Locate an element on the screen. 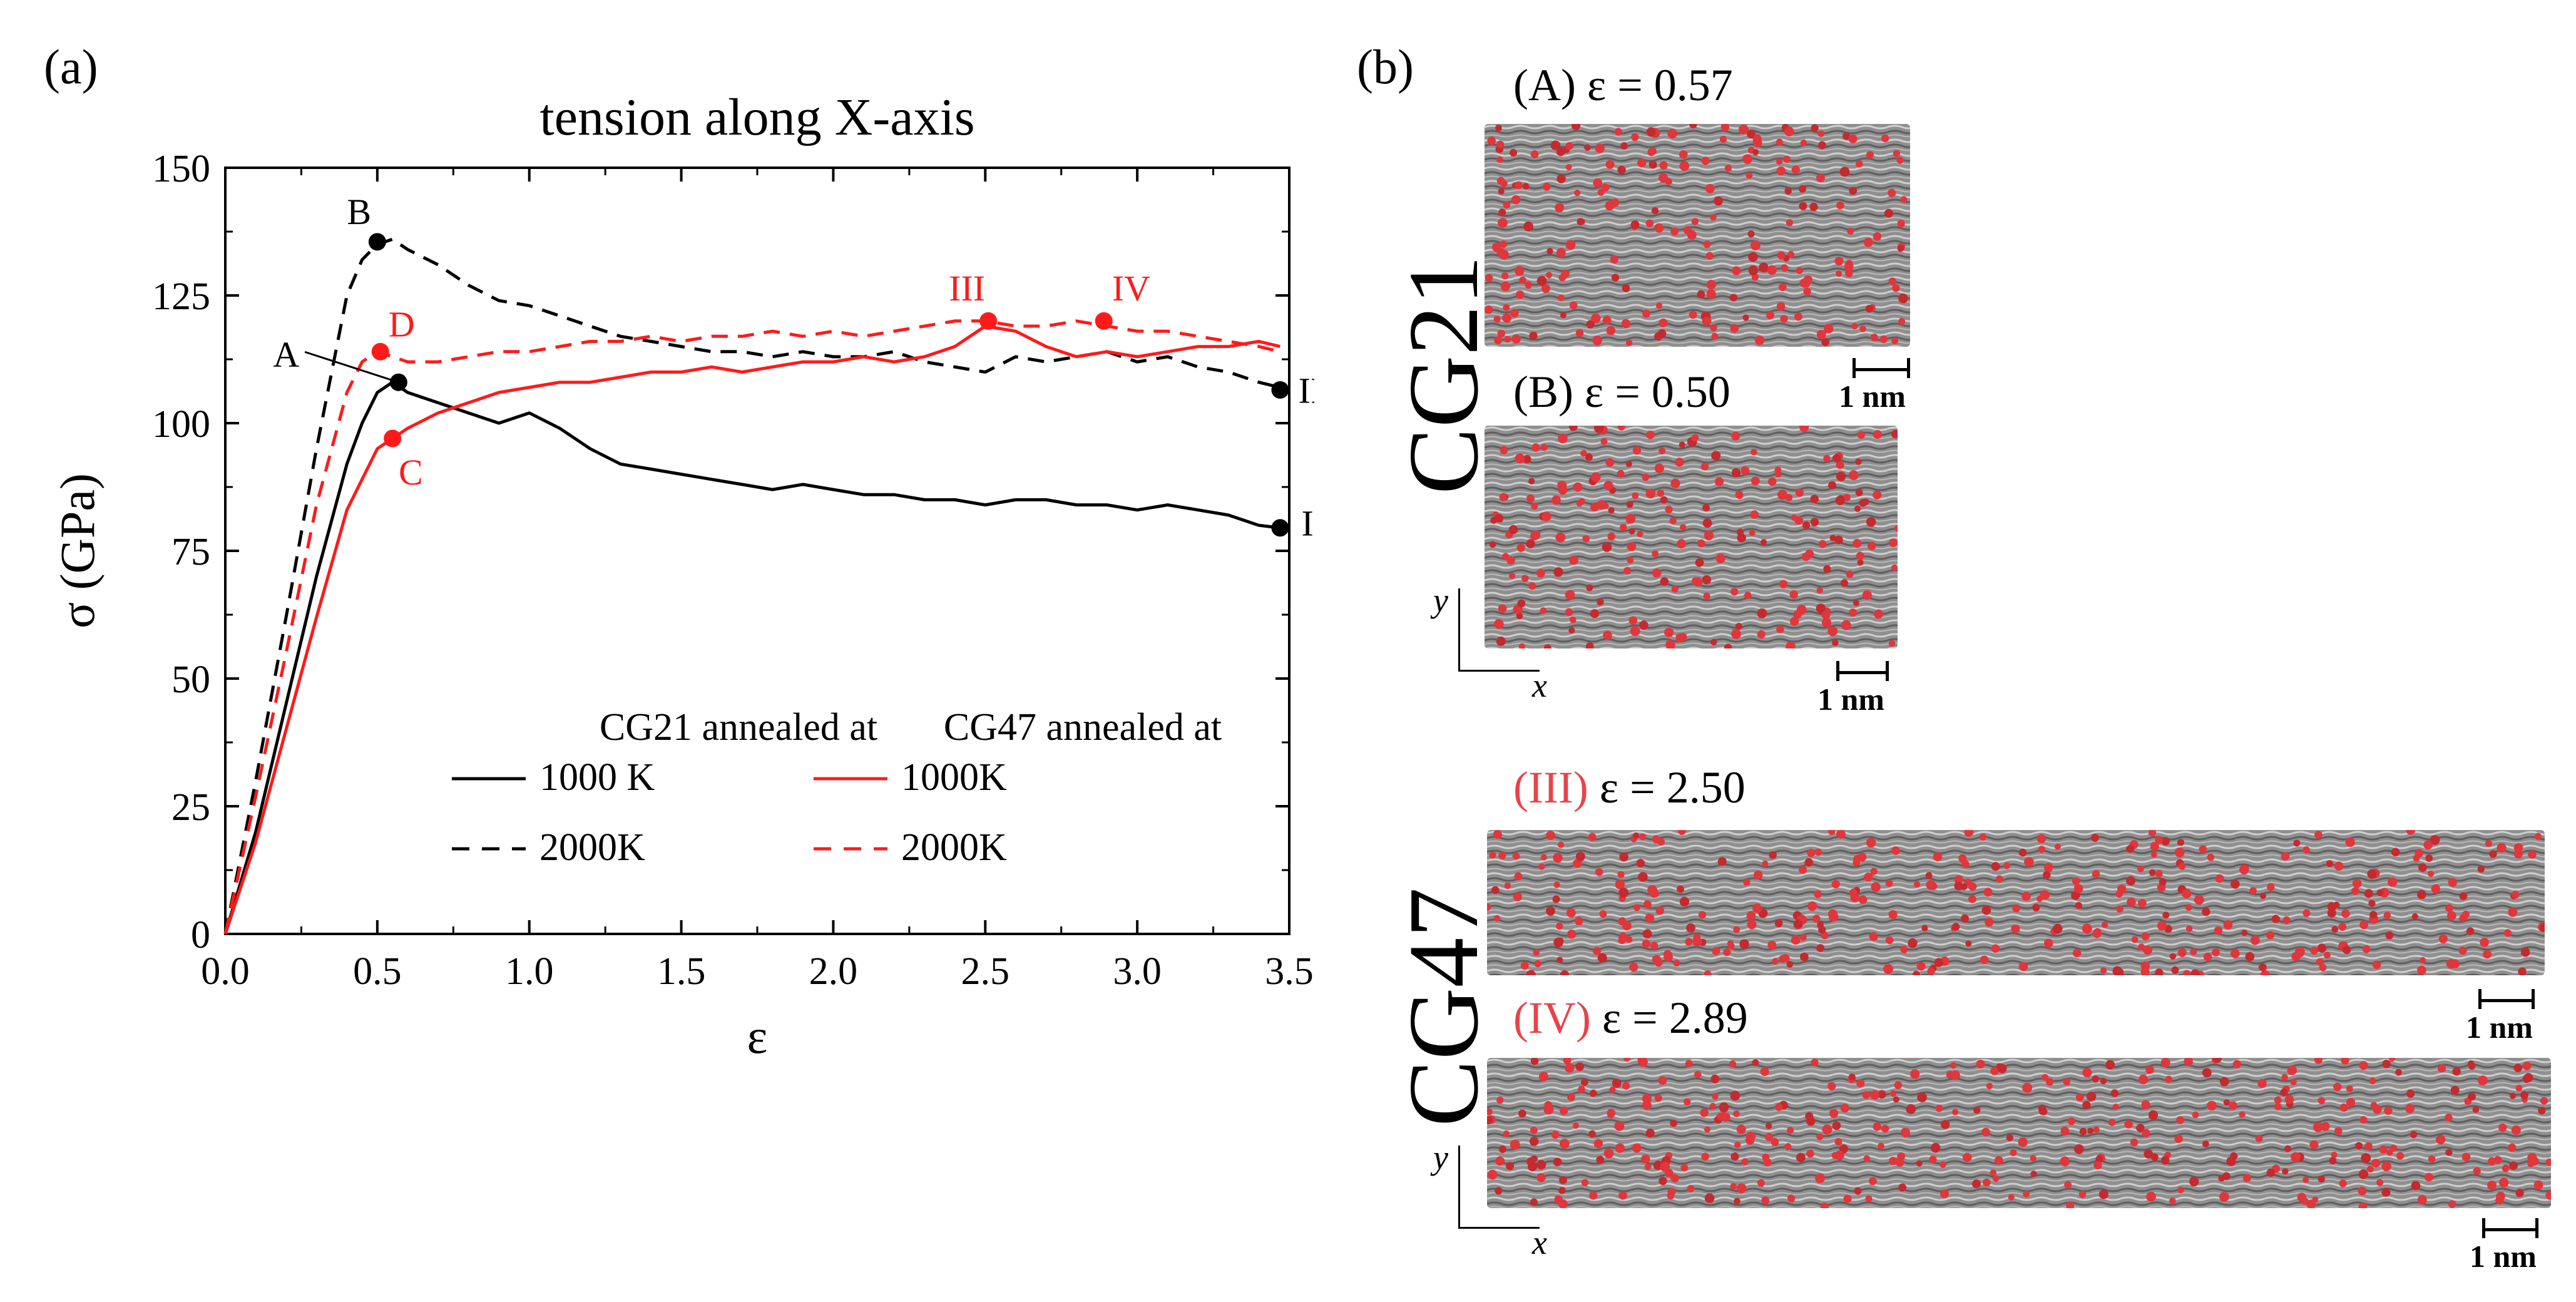 Image resolution: width=2576 pixels, height=1302 pixels. marker-point-C is located at coordinates (393, 439).